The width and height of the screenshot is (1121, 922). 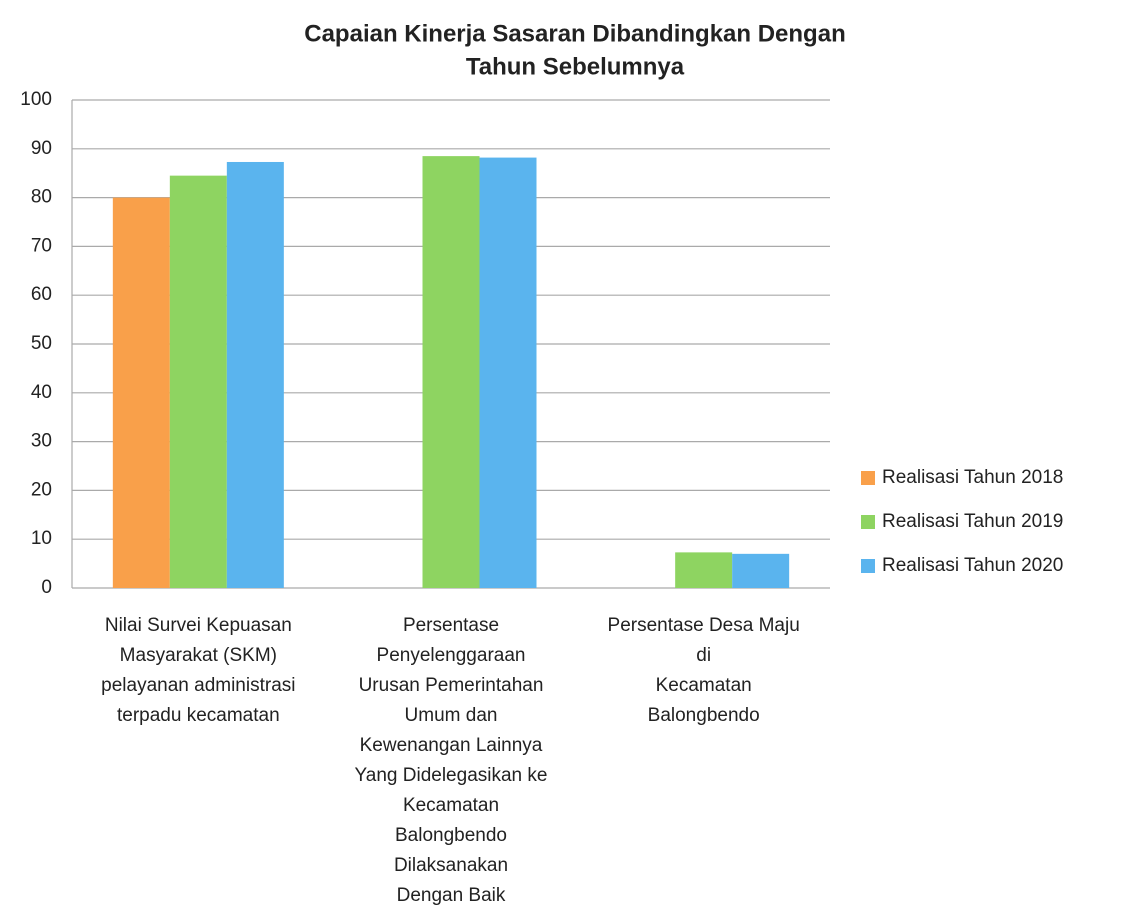 What do you see at coordinates (451, 775) in the screenshot?
I see `x-tick-label: Yang Didelegasikan ke` at bounding box center [451, 775].